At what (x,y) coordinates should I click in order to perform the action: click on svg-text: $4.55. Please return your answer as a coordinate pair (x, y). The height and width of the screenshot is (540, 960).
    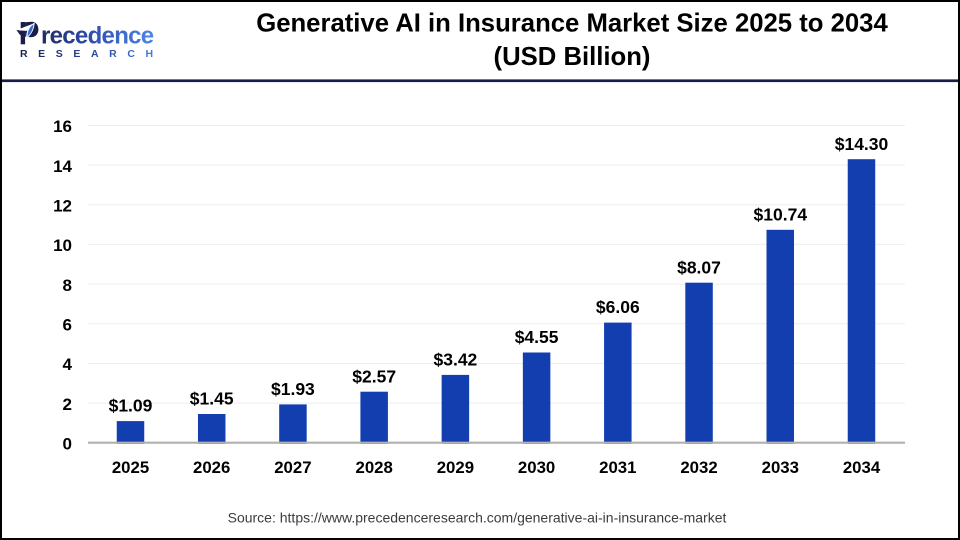
    Looking at the image, I should click on (537, 337).